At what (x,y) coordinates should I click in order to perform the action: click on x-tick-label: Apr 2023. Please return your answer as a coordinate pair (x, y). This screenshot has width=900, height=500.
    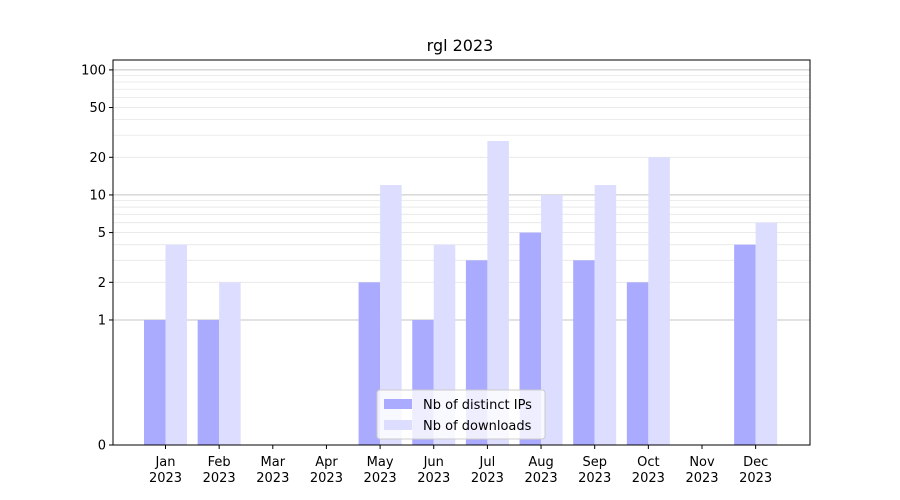
    Looking at the image, I should click on (326, 470).